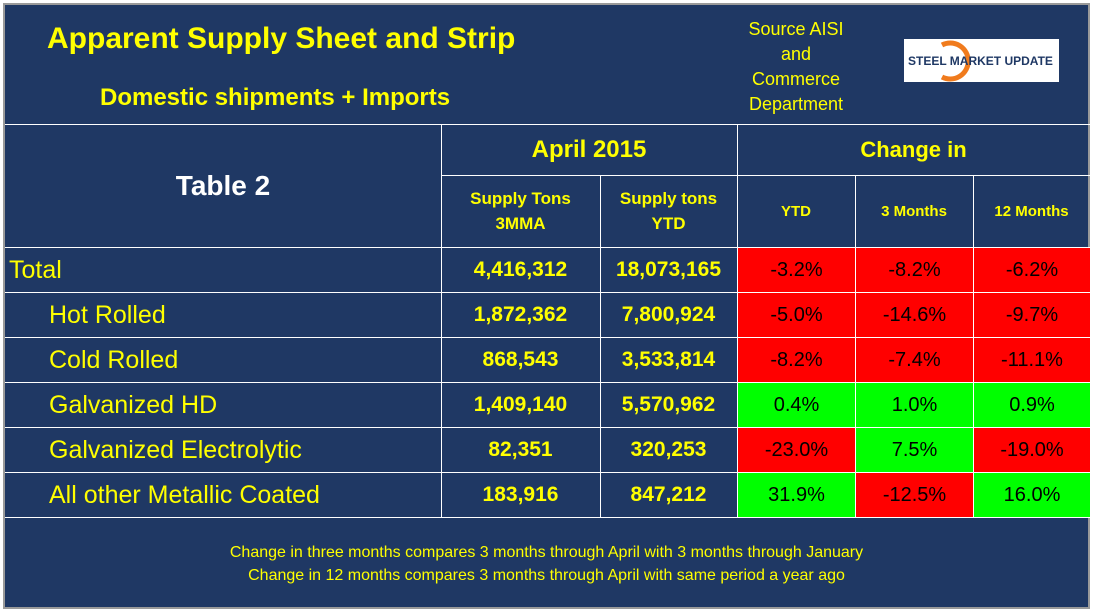 This screenshot has width=1096, height=615. Describe the element at coordinates (223, 185) in the screenshot. I see `table-label: Table 2` at that location.